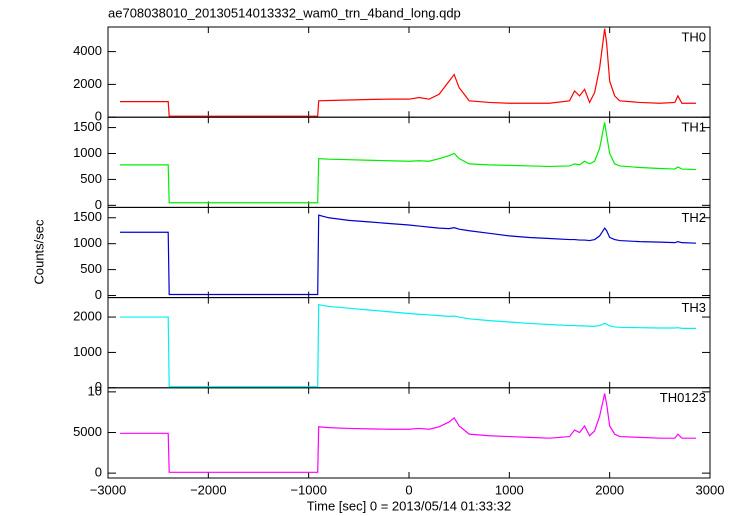  Describe the element at coordinates (409, 505) in the screenshot. I see `x-axis-label: Time [sec] 0 = 2013/05/14 01:33:32` at that location.